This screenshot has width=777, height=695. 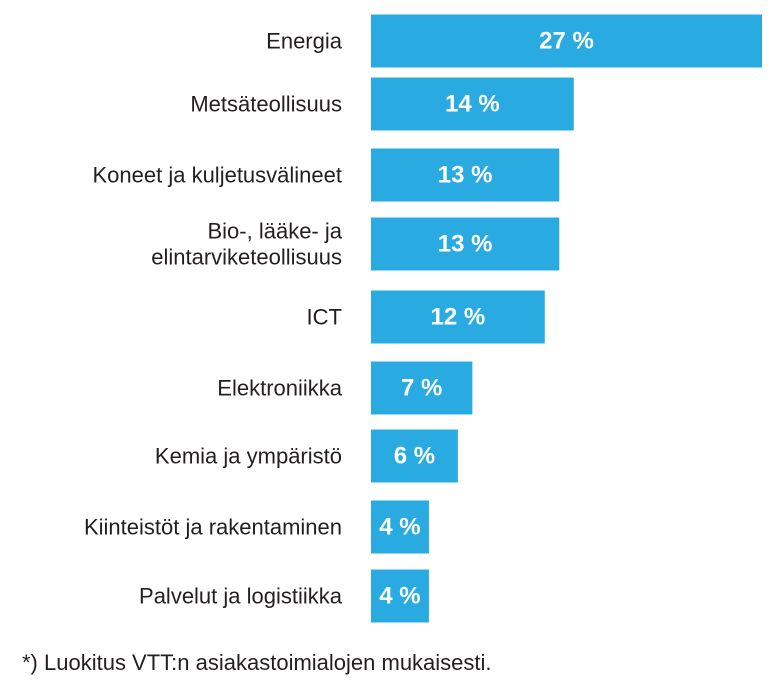 What do you see at coordinates (248, 456) in the screenshot?
I see `category-label: Kemia ja ympäristö` at bounding box center [248, 456].